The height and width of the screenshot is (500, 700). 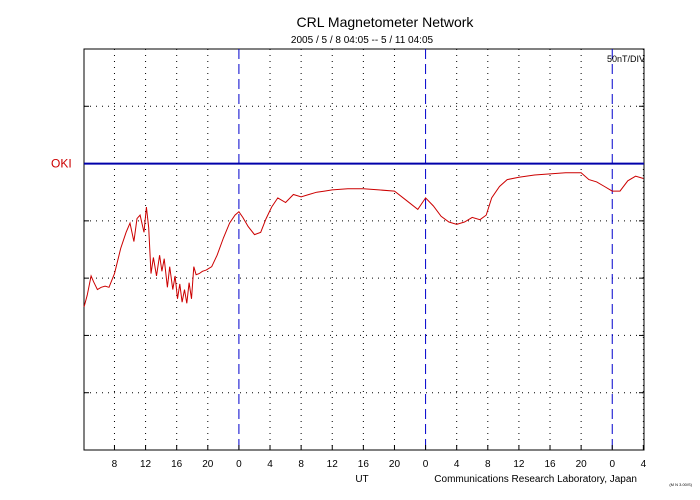 What do you see at coordinates (61, 164) in the screenshot?
I see `station-label: OKI` at bounding box center [61, 164].